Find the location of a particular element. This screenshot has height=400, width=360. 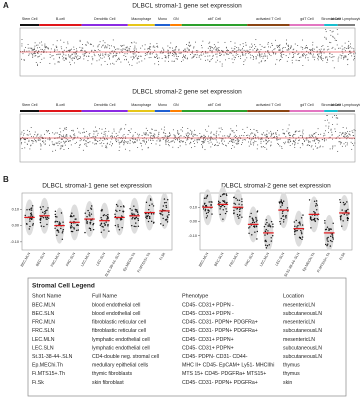

table-cell: Ep.MEChi.Th is located at coordinates (47, 366).